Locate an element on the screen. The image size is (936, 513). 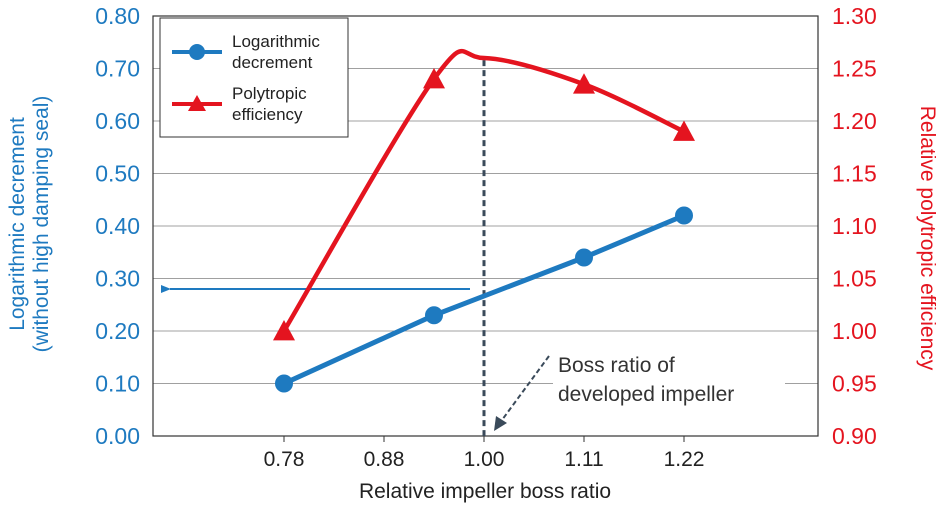
annotation-group: Boss ratio of developed impeller is located at coordinates (639, 389).